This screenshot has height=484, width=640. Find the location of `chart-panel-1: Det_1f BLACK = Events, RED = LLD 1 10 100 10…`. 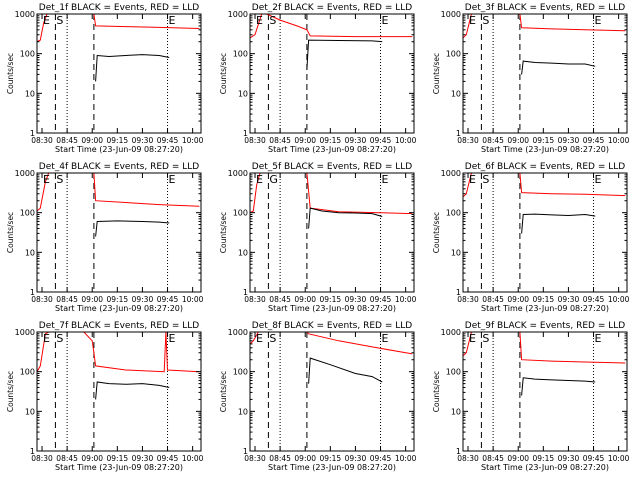

chart-panel-1: Det_1f BLACK = Events, RED = LLD 1 10 100 10… is located at coordinates (105, 78).